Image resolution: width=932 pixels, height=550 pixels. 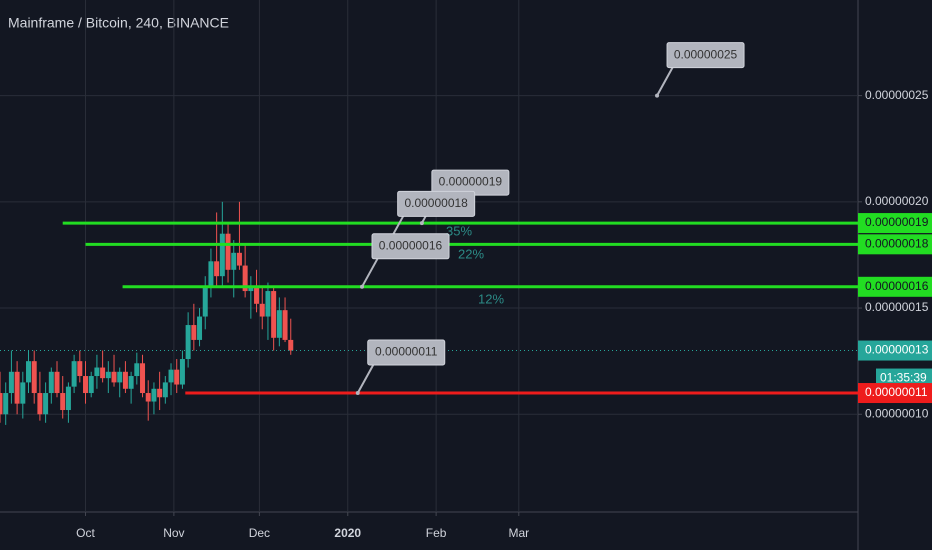 I want to click on callout-label: 0.00000011, so click(x=406, y=352).